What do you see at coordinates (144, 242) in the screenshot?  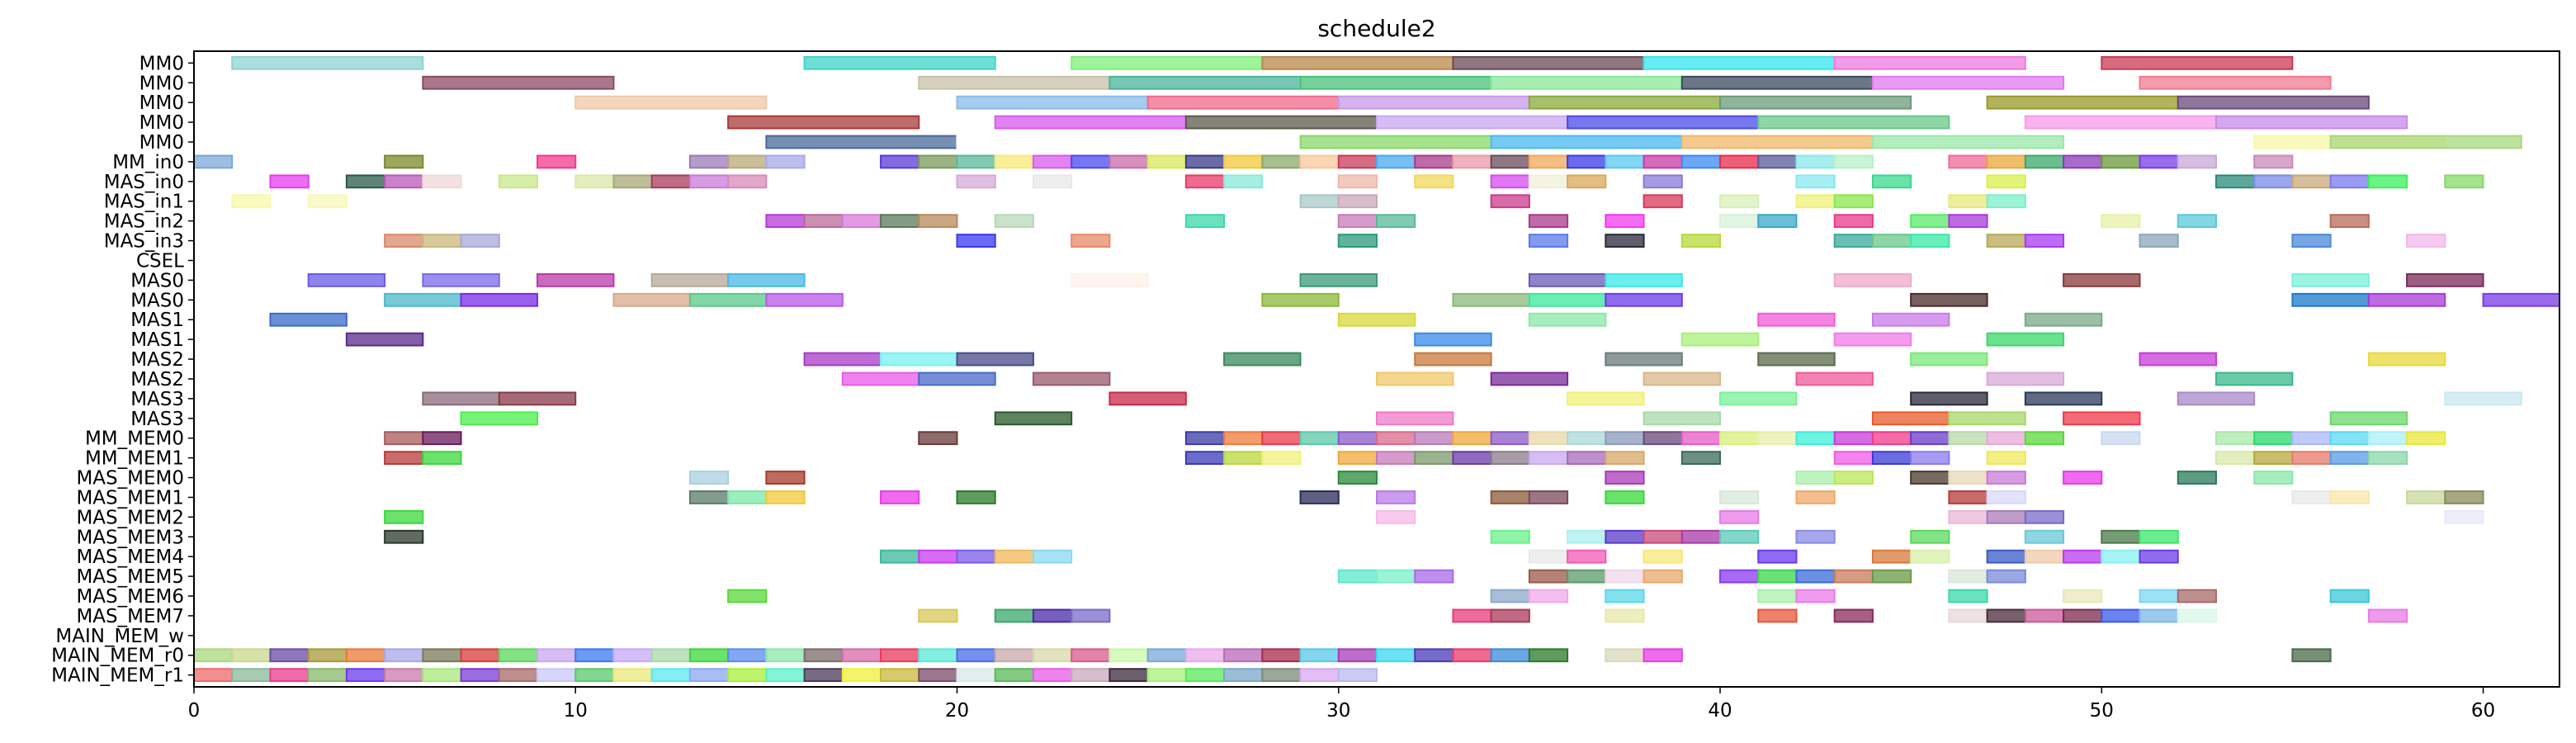 I see `y-tick-label: MAS_in3` at bounding box center [144, 242].